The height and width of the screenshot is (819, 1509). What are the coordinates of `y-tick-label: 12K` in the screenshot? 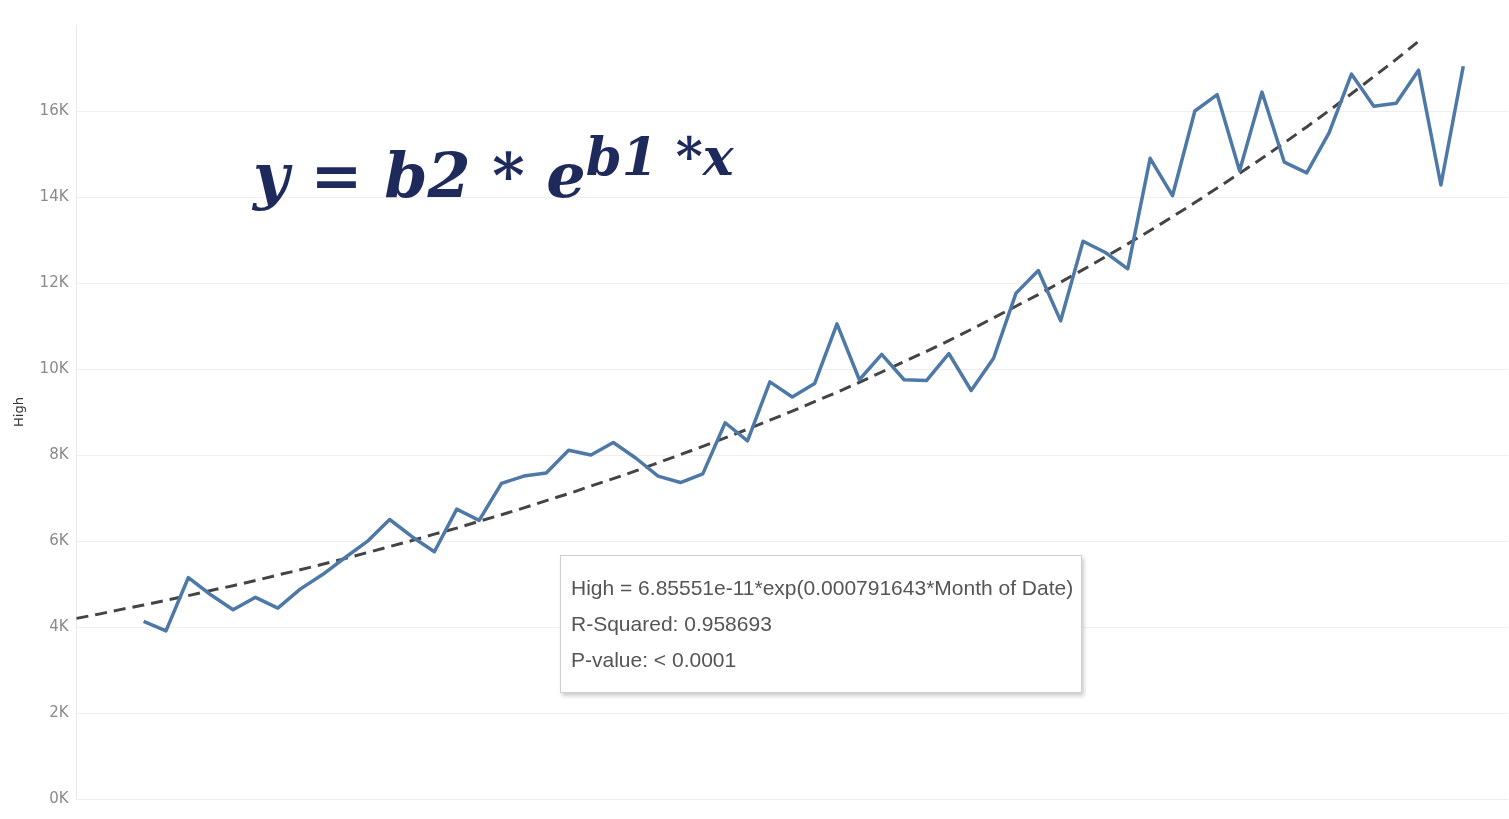 It's located at (54, 281).